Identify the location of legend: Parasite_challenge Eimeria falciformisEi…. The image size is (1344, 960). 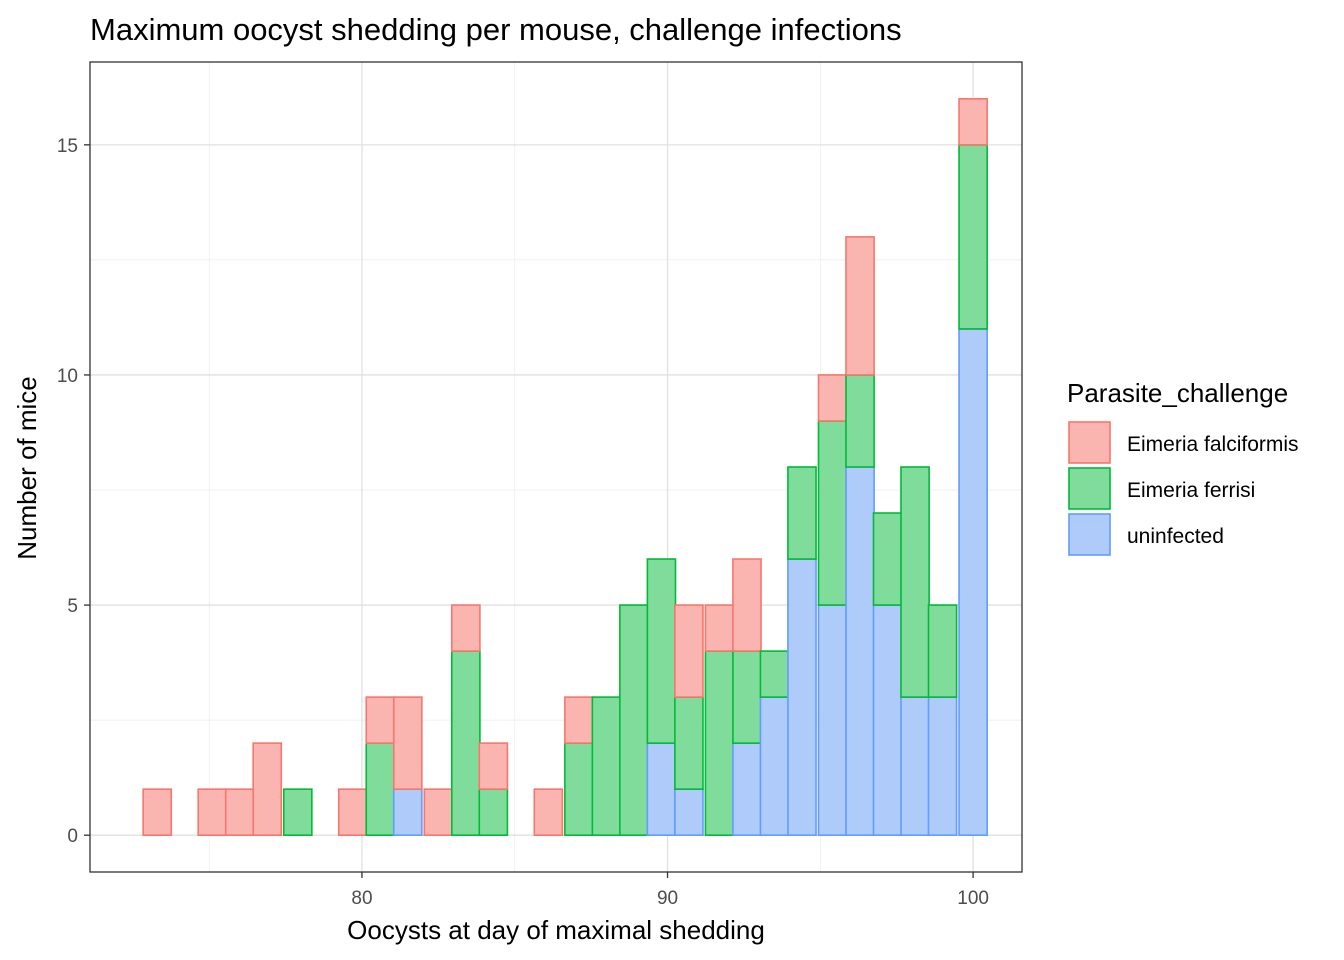
(1183, 467).